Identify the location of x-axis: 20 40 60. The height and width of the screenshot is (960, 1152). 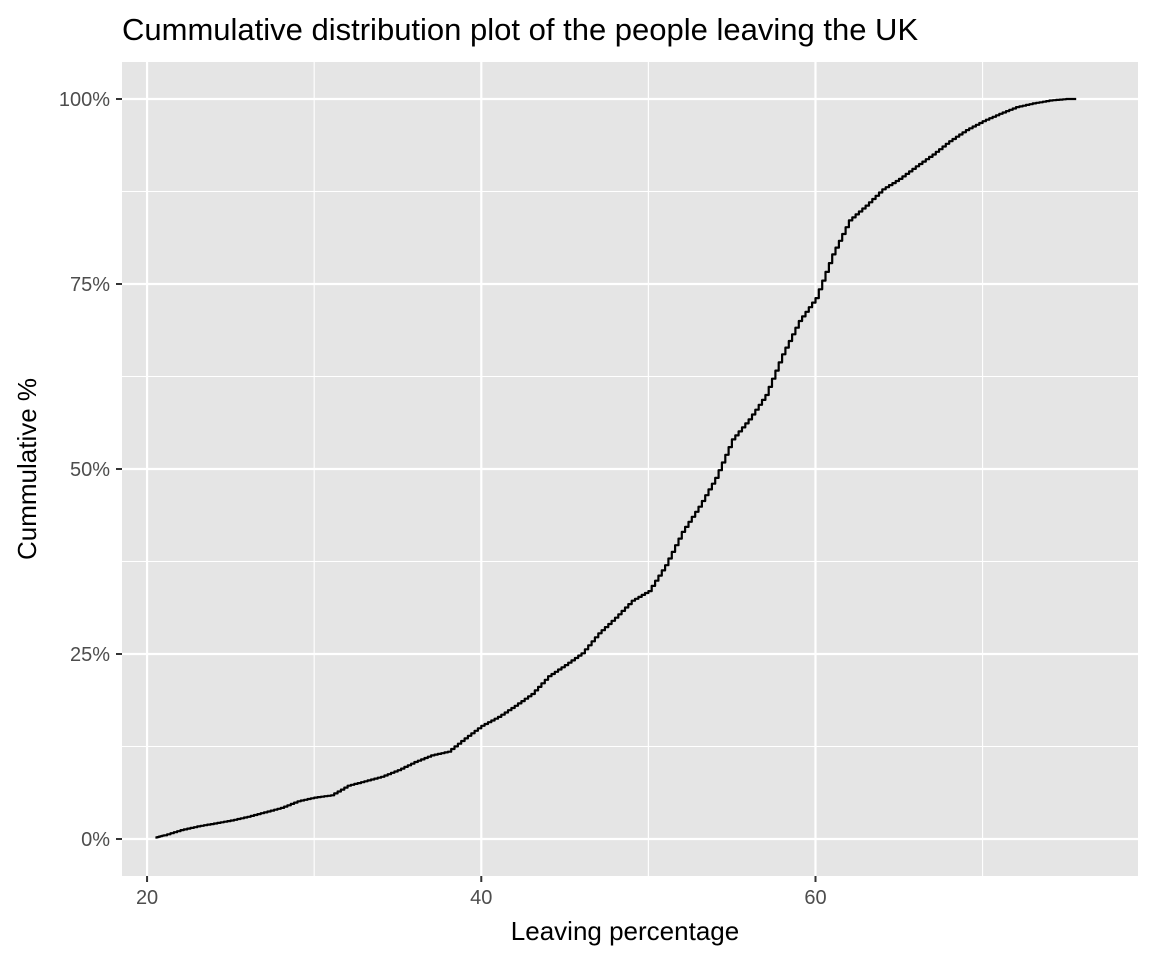
(481, 892).